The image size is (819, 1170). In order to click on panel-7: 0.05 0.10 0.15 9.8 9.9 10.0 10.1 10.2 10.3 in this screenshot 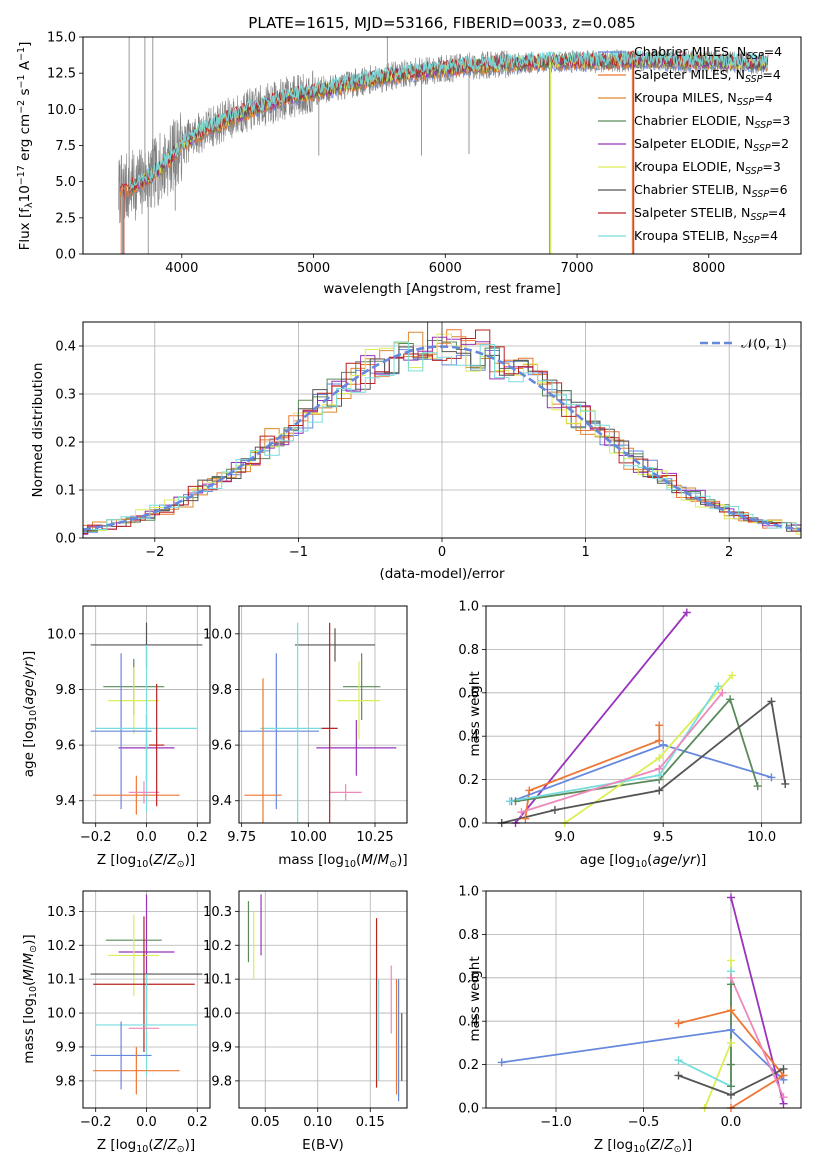, I will do `click(305, 1010)`.